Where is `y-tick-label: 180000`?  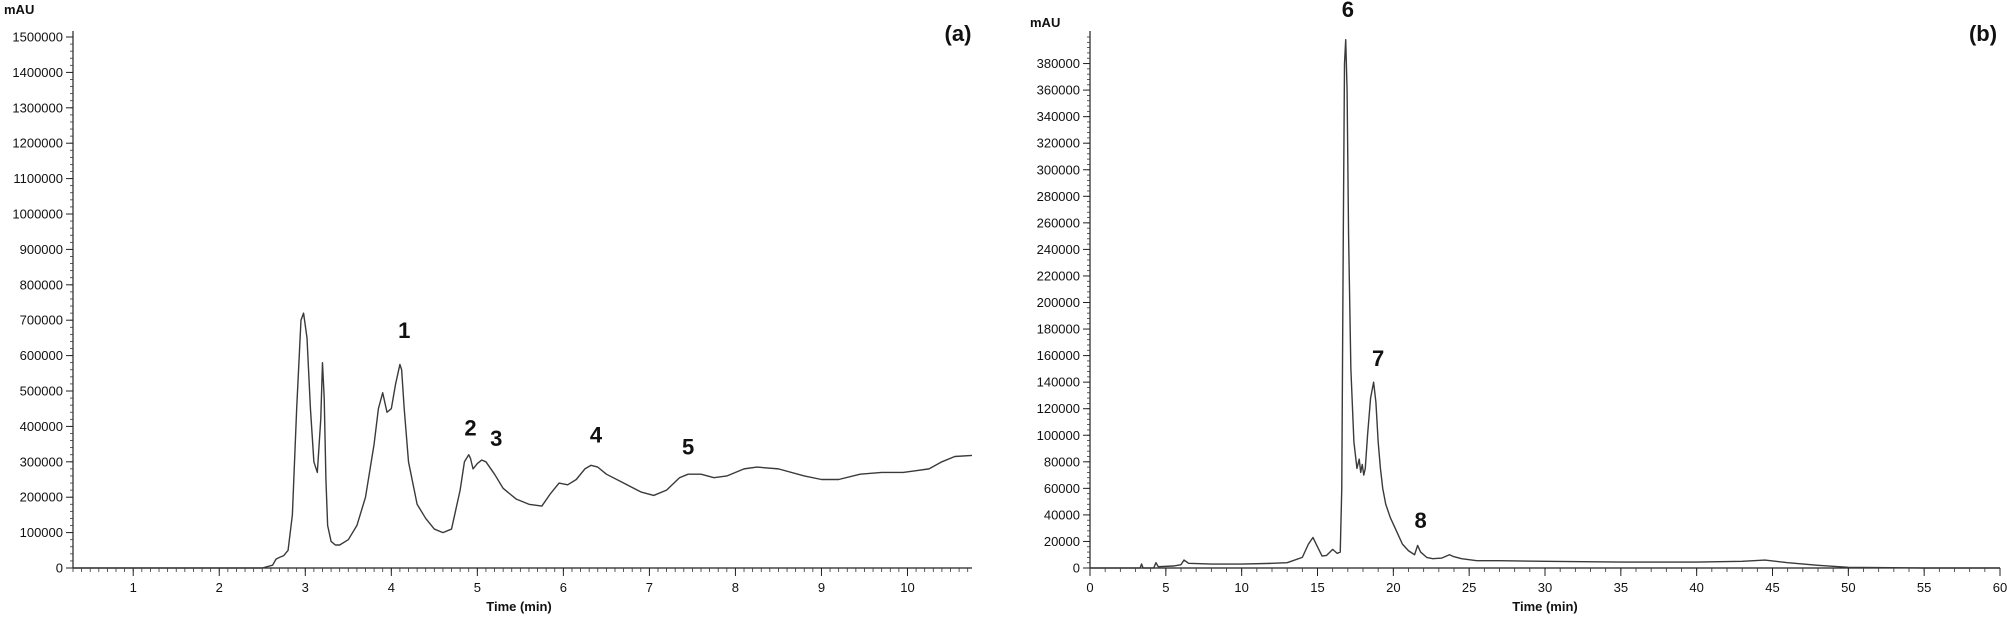 y-tick-label: 180000 is located at coordinates (1058, 329).